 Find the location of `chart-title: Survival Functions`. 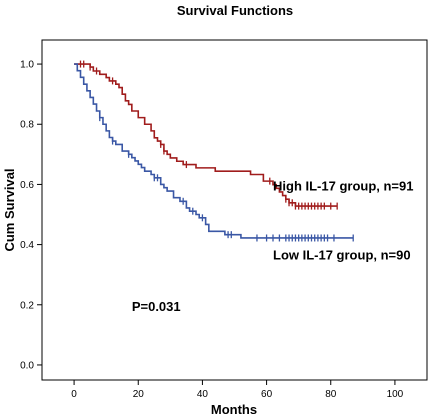

chart-title: Survival Functions is located at coordinates (235, 10).